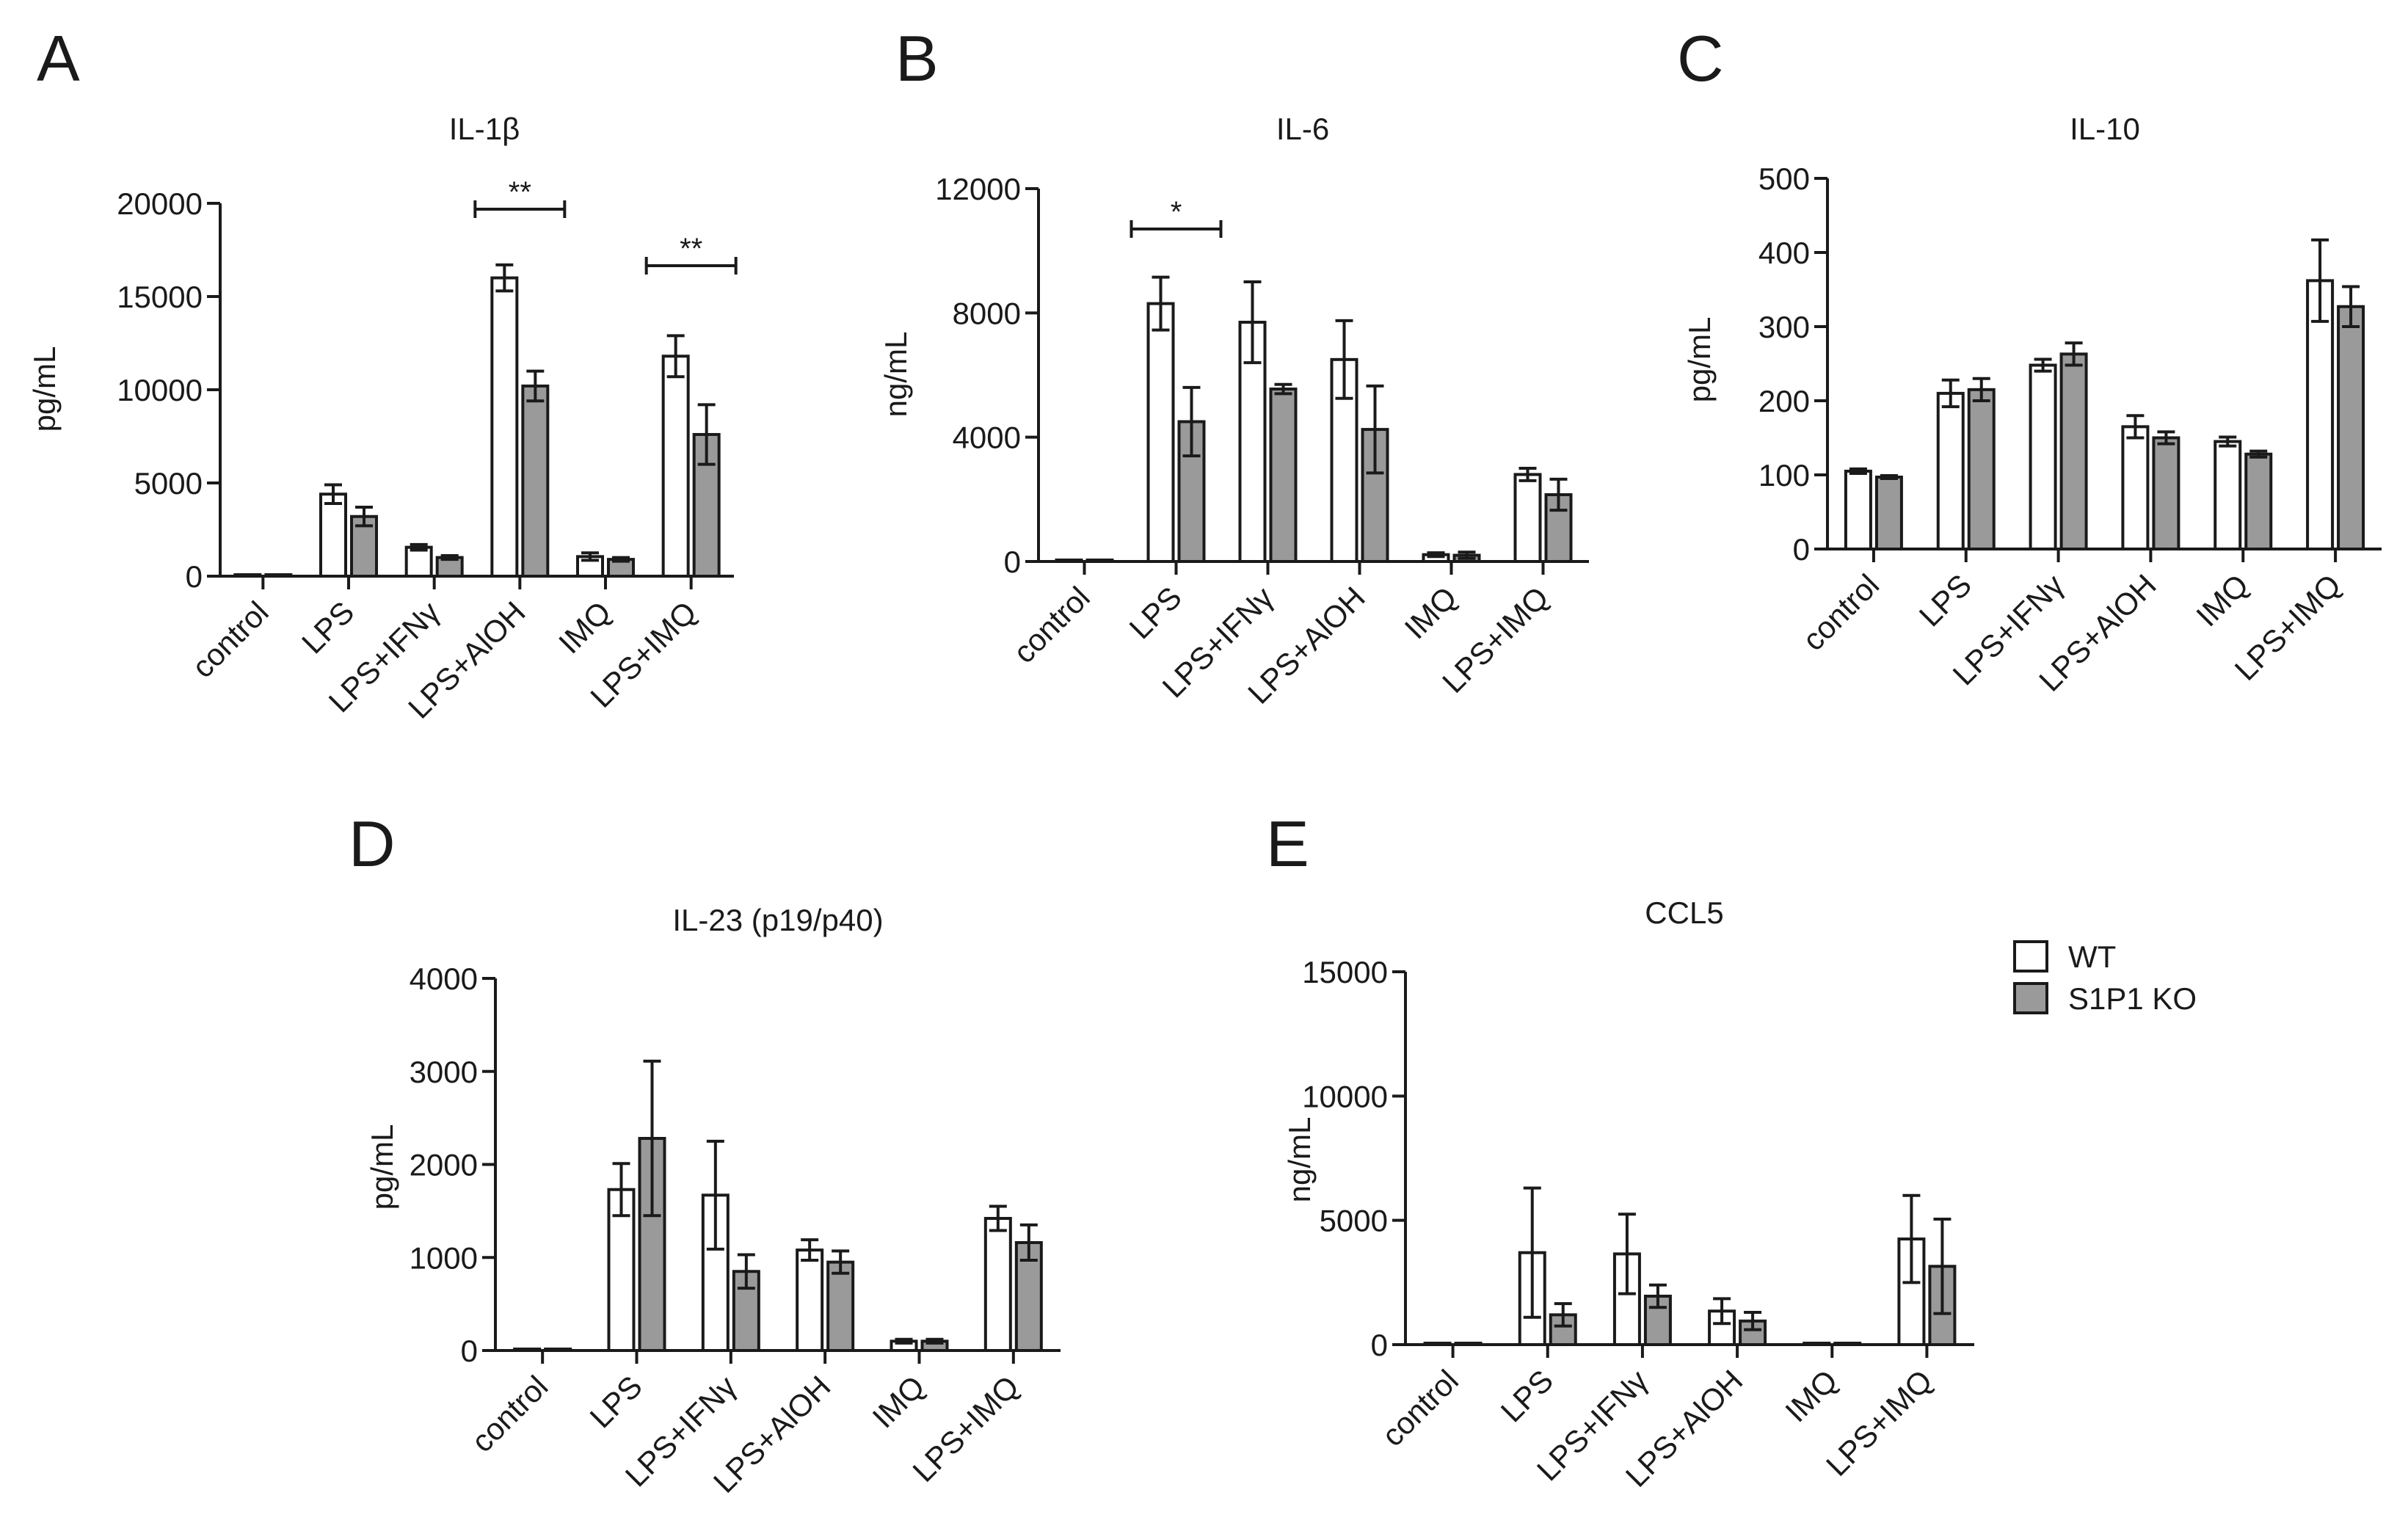  Describe the element at coordinates (987, 313) in the screenshot. I see `y-tick-label: 8000` at that location.